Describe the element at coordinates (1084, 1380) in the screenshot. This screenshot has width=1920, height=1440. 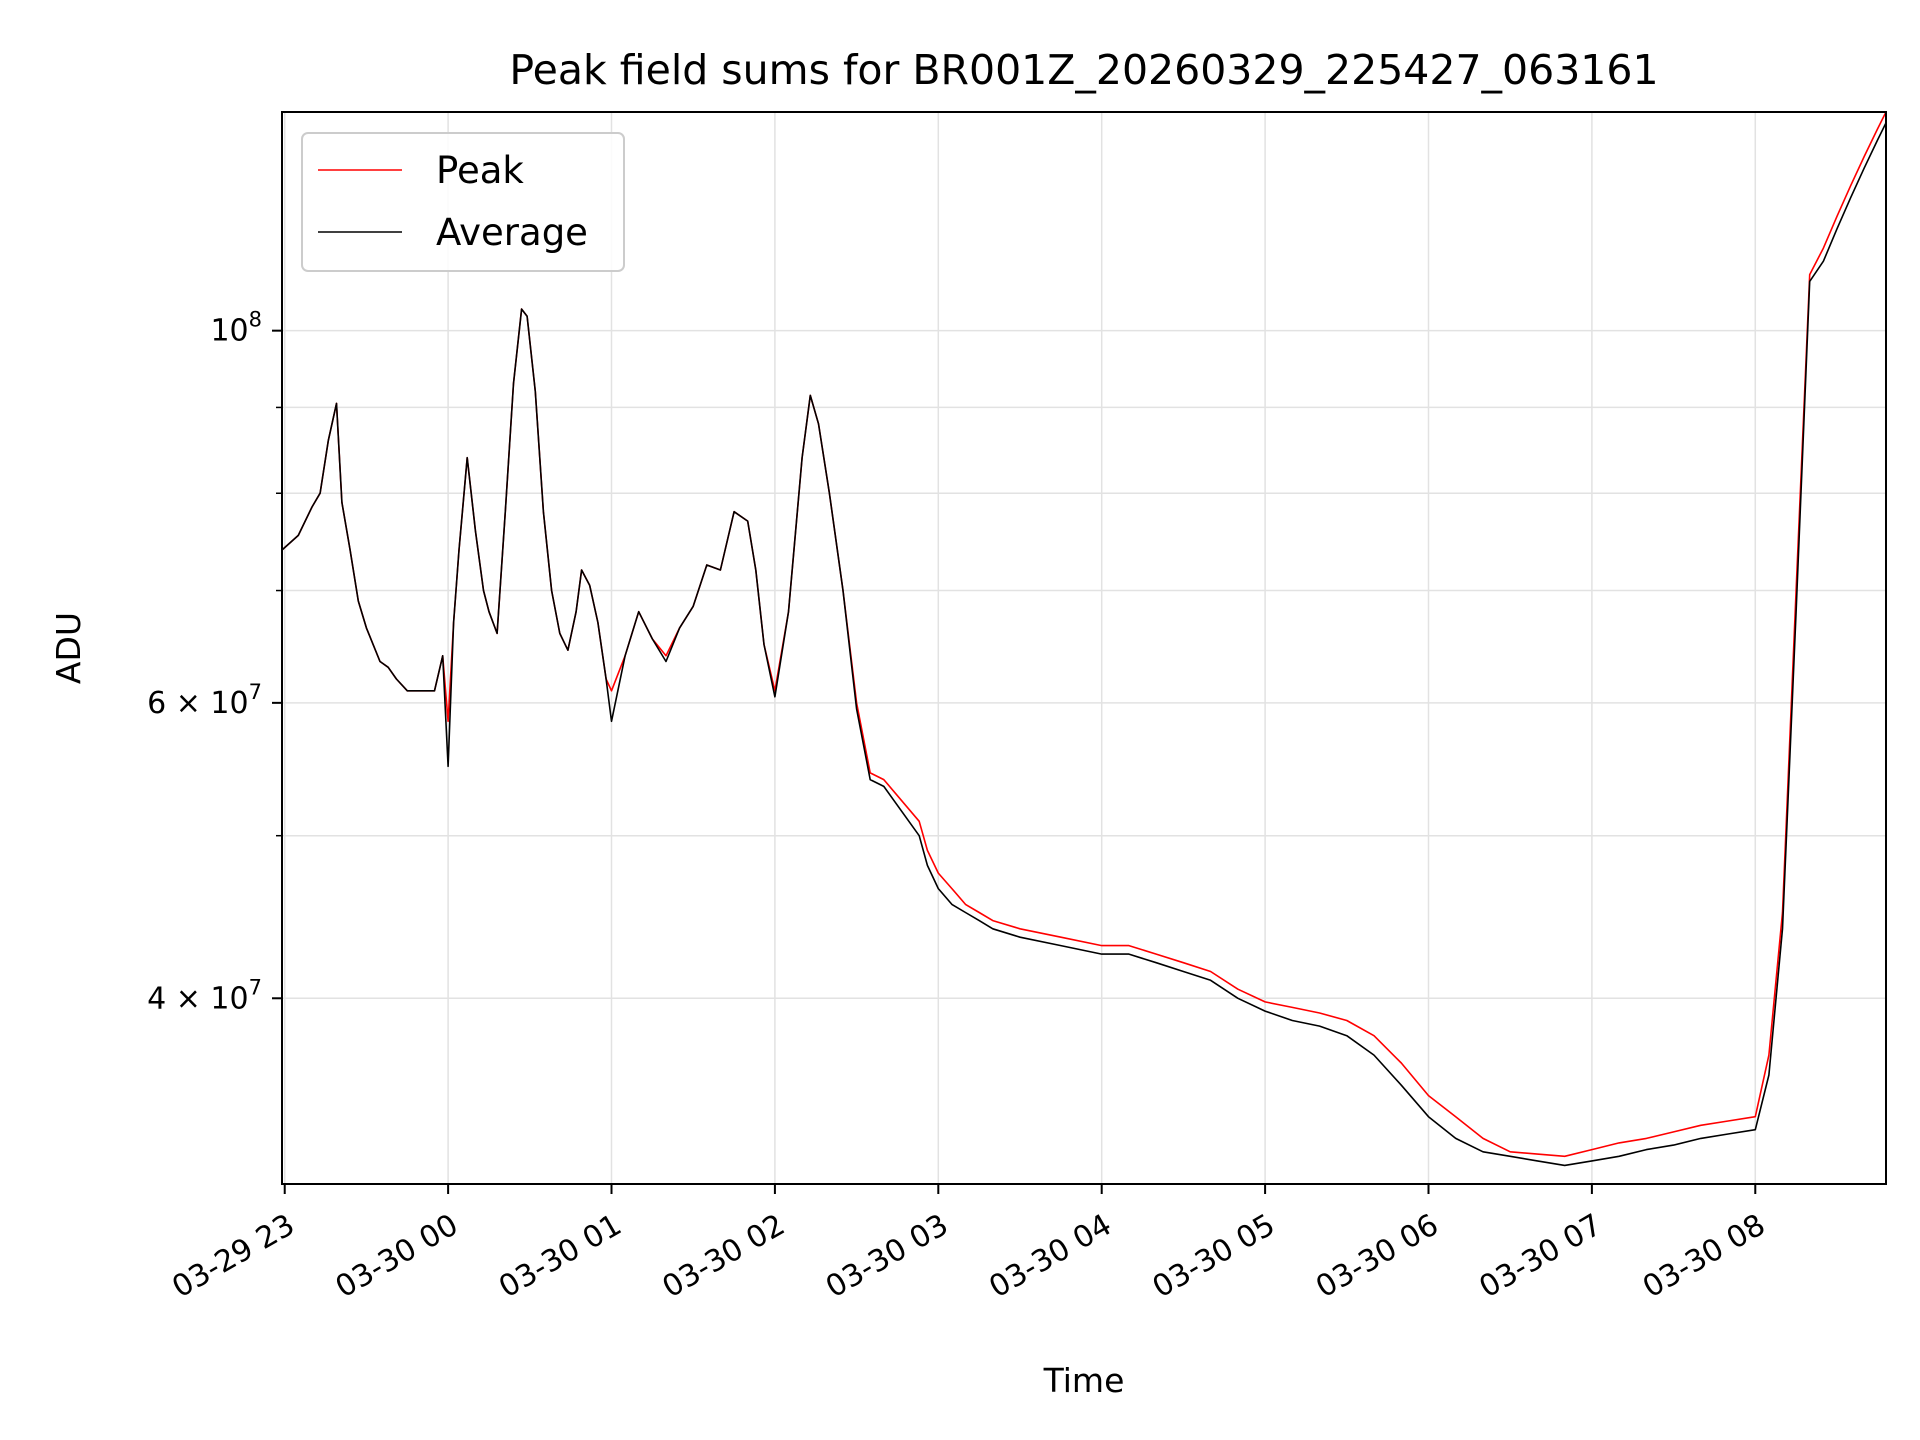
I see `x-axis-label: Time` at that location.